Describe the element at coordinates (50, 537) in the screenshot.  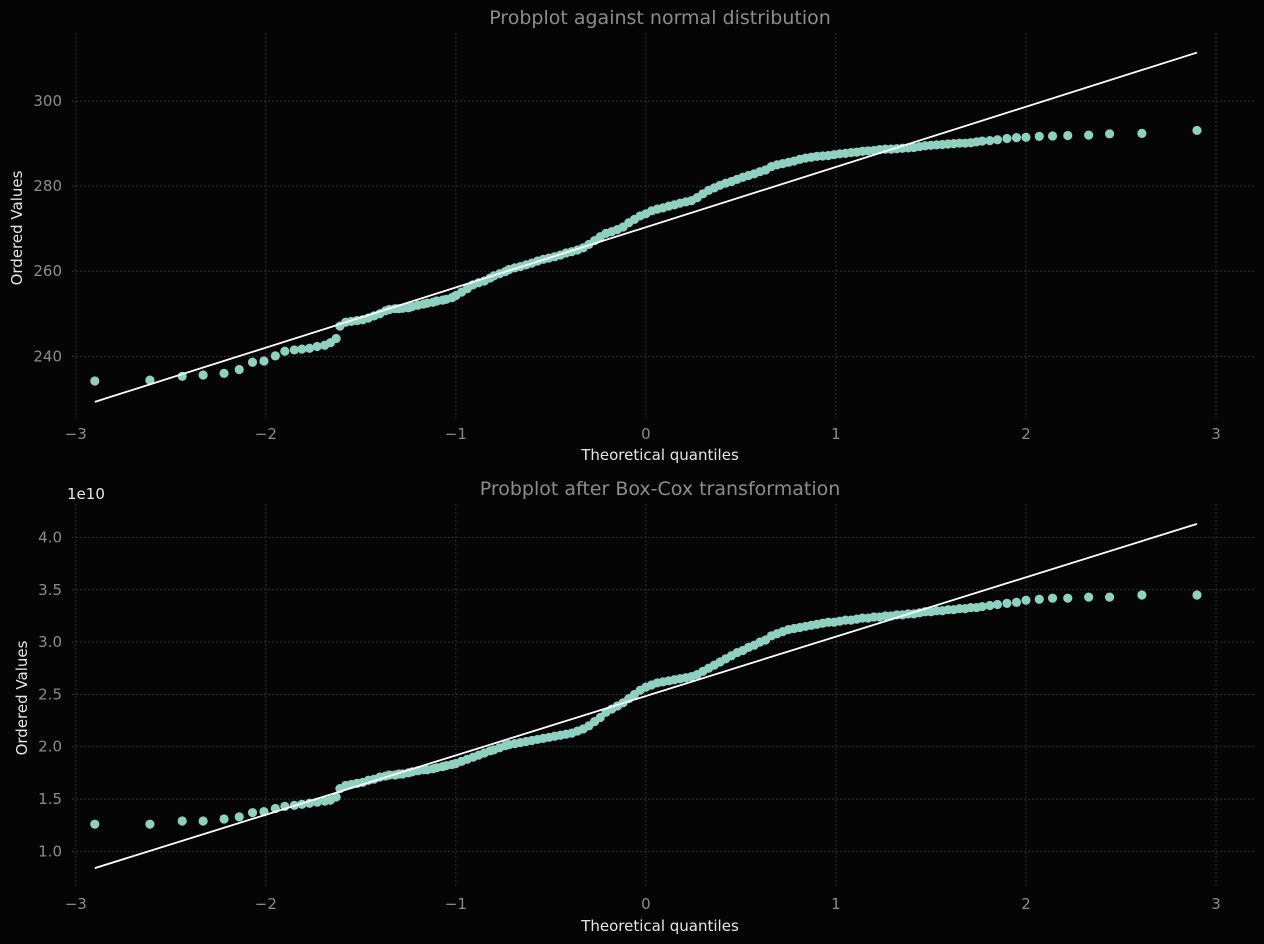
I see `y-tick-label: 4.0` at that location.